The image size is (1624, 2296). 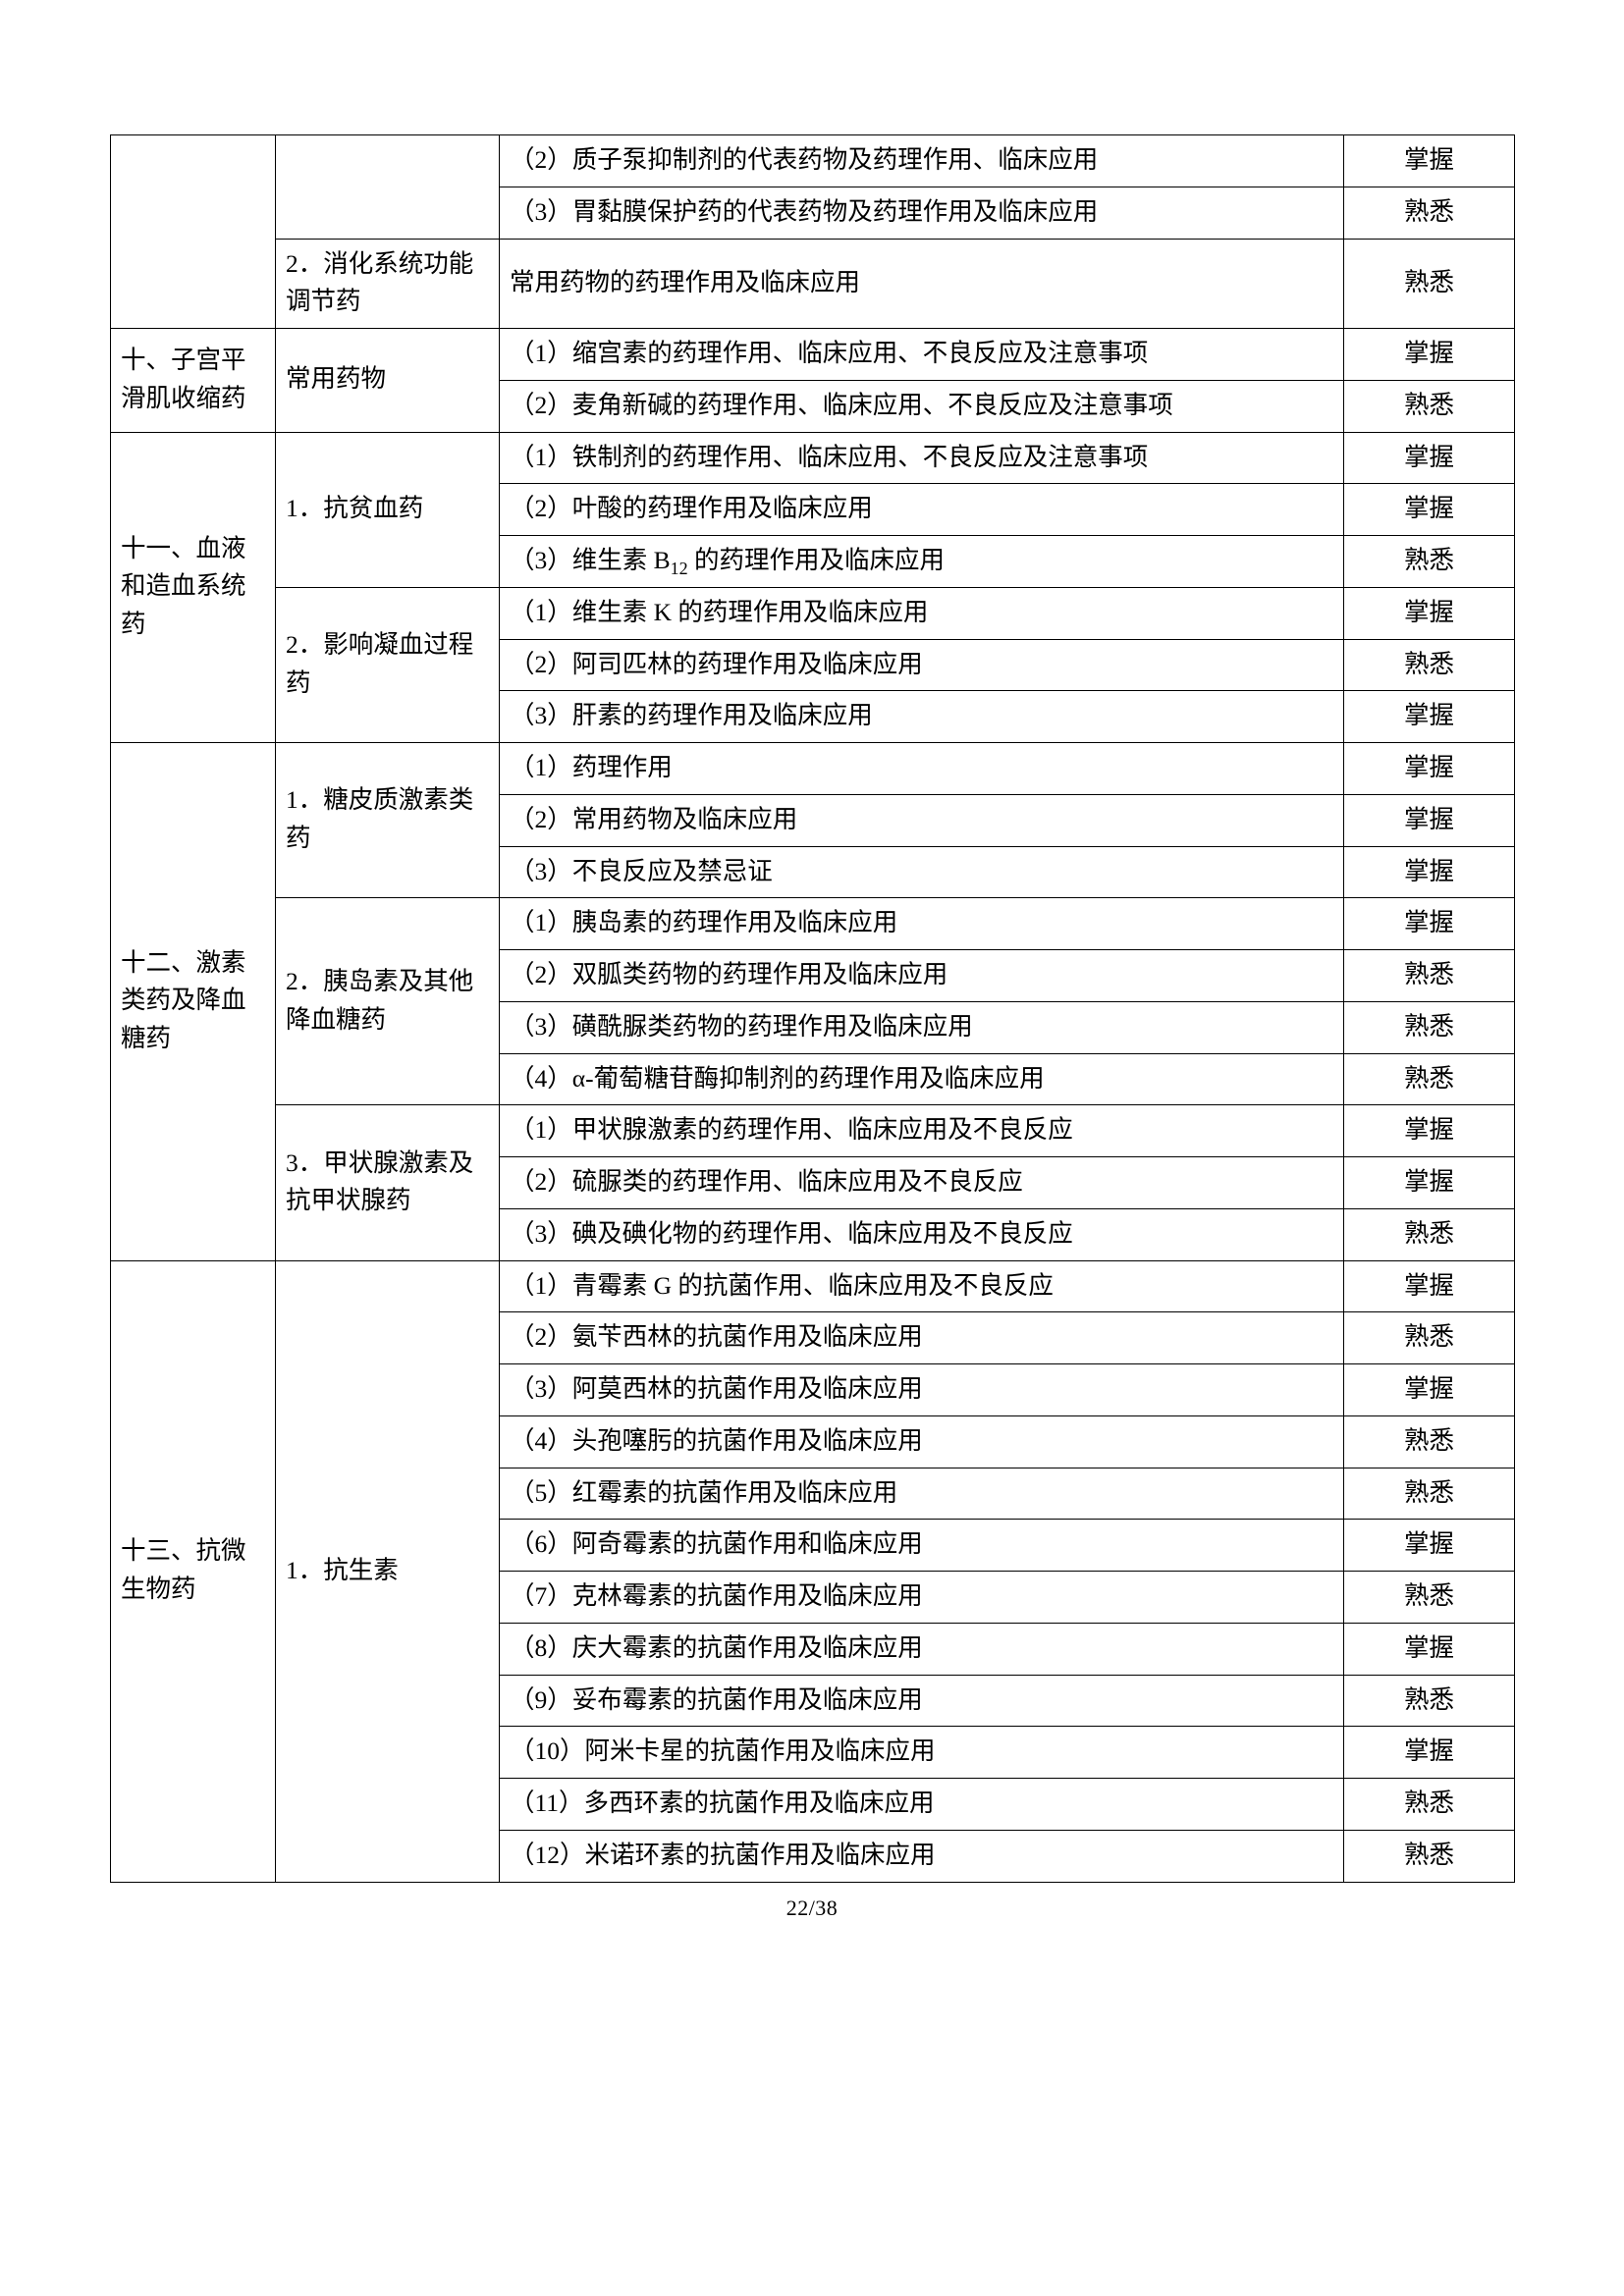 I want to click on chapter-cell: 十二、激素类药及降血糖药, so click(x=193, y=1002).